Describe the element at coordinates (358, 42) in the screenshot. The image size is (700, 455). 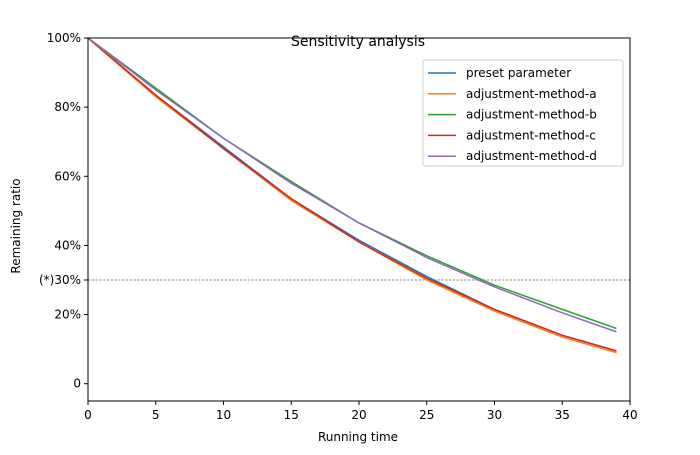
I see `chart-title: Sensitivity analysis` at that location.